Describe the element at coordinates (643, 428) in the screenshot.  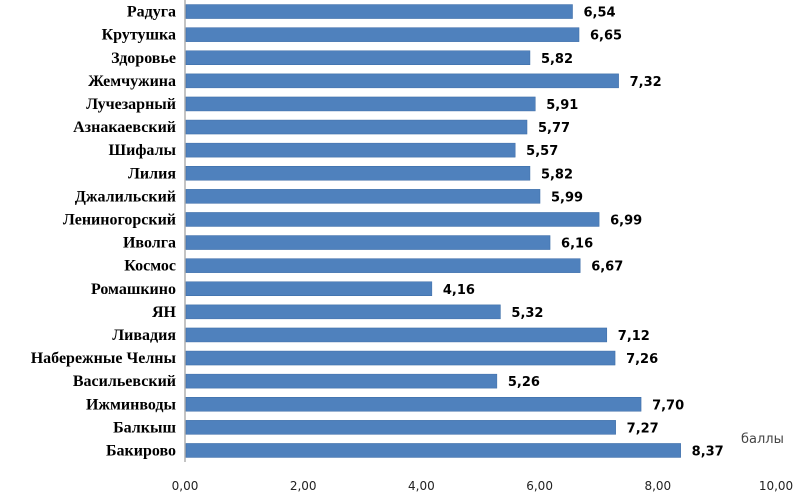
I see `value-label-18: 7,27` at that location.